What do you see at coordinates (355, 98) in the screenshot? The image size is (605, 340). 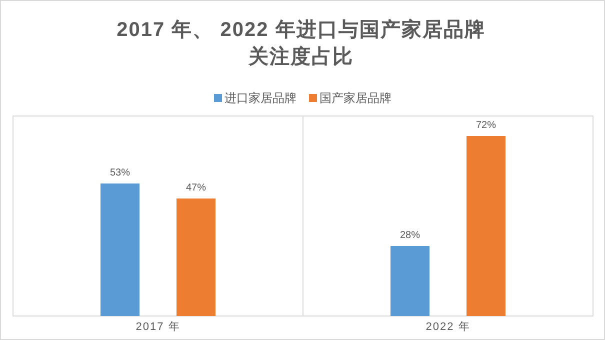 I see `legend-label: 国产家居品牌` at bounding box center [355, 98].